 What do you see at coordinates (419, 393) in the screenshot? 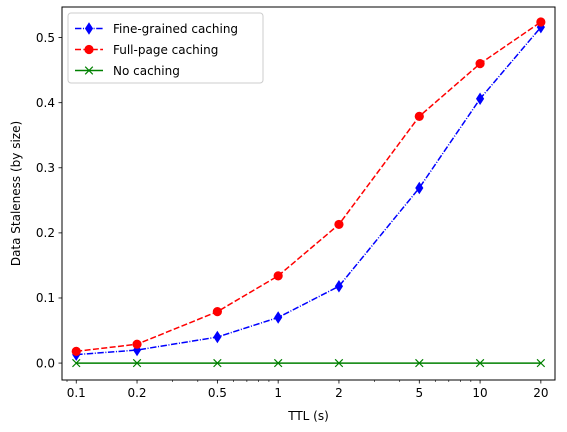
I see `x-tick-label: 5` at bounding box center [419, 393].